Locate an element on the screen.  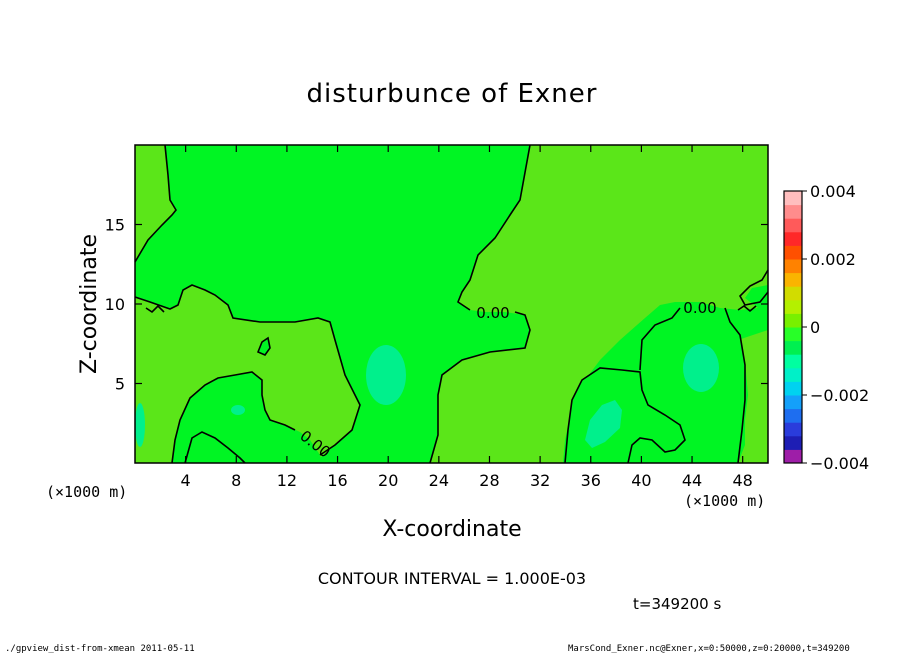
contour-right-outer-b is located at coordinates (735, 385).